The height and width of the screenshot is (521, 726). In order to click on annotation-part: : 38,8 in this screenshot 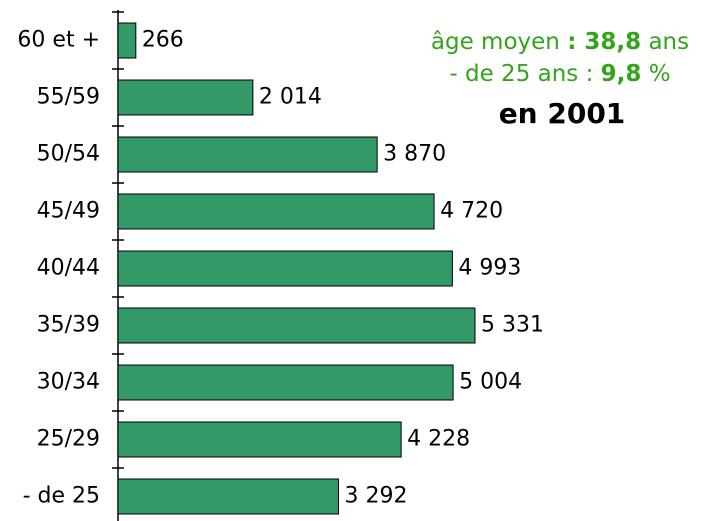, I will do `click(604, 42)`.